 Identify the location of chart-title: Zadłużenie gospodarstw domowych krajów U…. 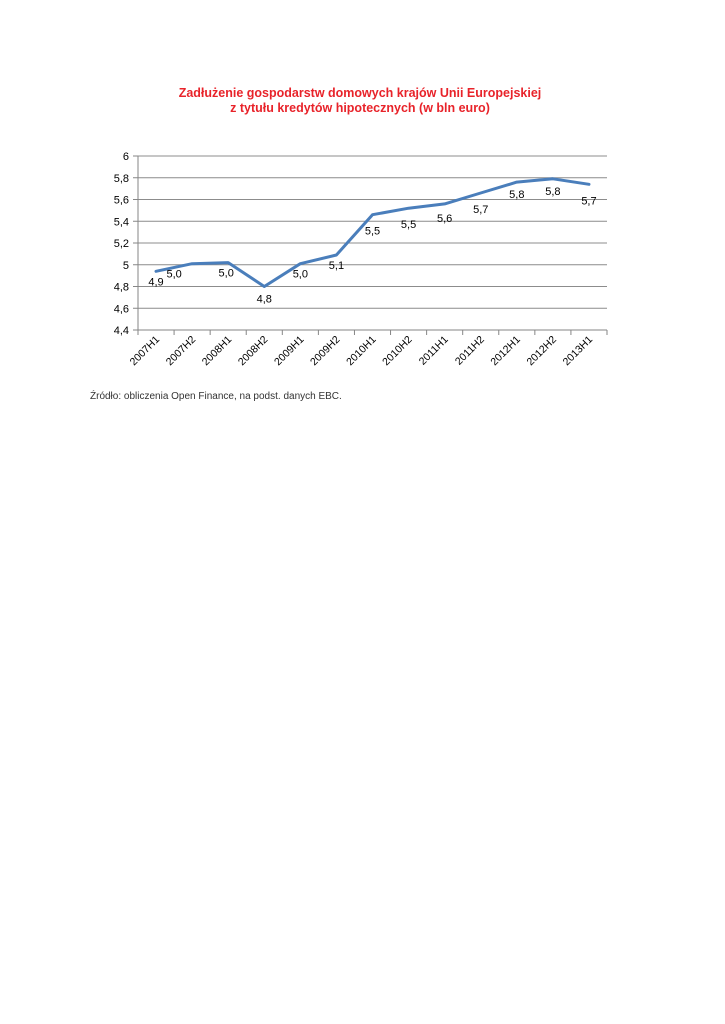
(360, 101).